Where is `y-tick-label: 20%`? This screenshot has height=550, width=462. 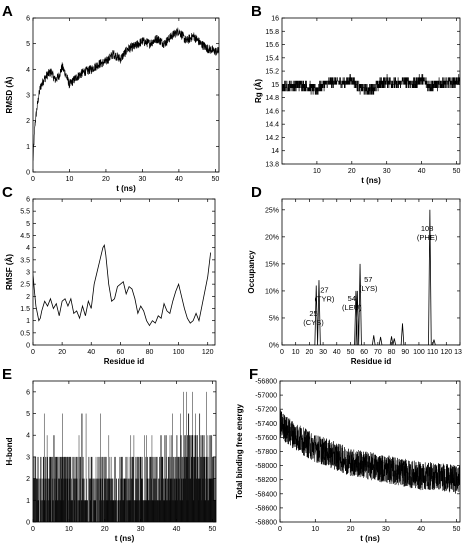 y-tick-label: 20% is located at coordinates (272, 237).